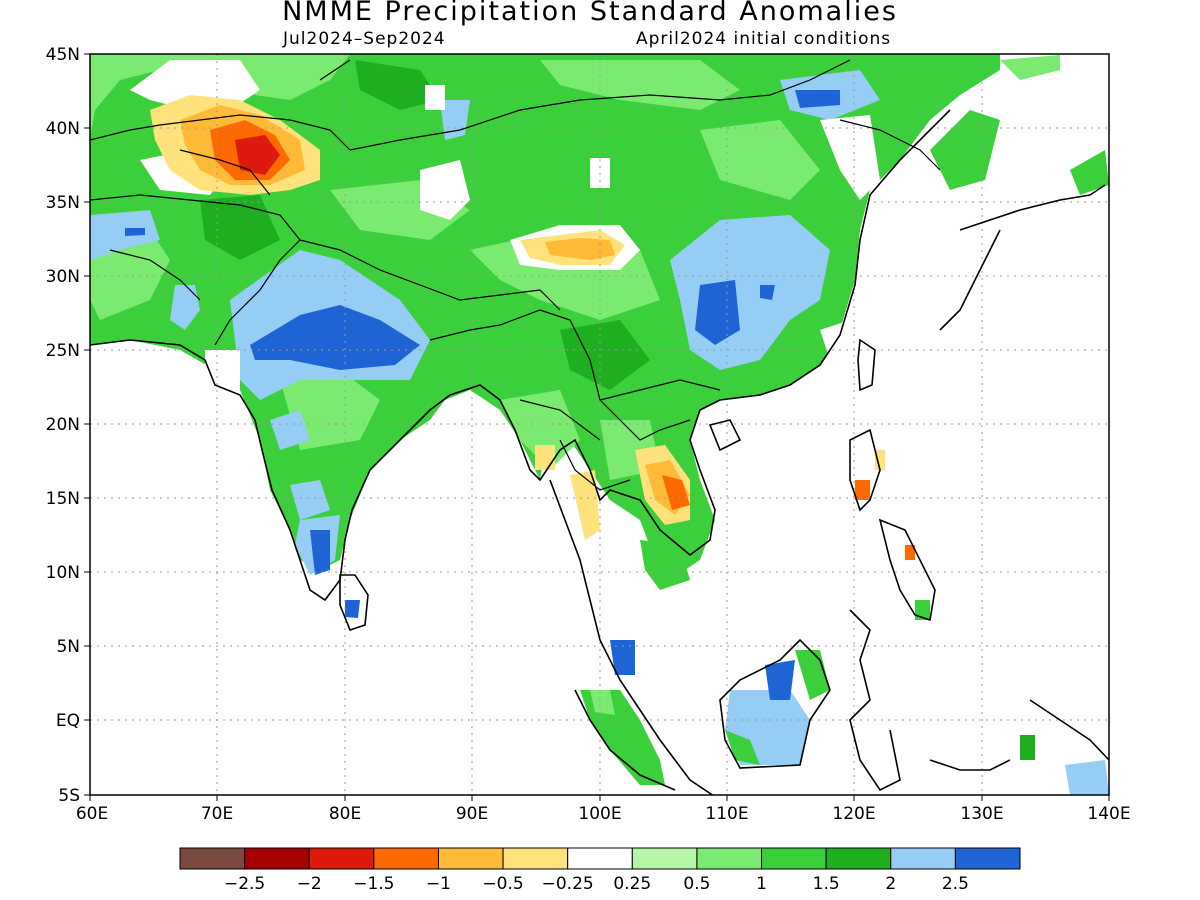  What do you see at coordinates (1108, 814) in the screenshot?
I see `lon-label: 140E` at bounding box center [1108, 814].